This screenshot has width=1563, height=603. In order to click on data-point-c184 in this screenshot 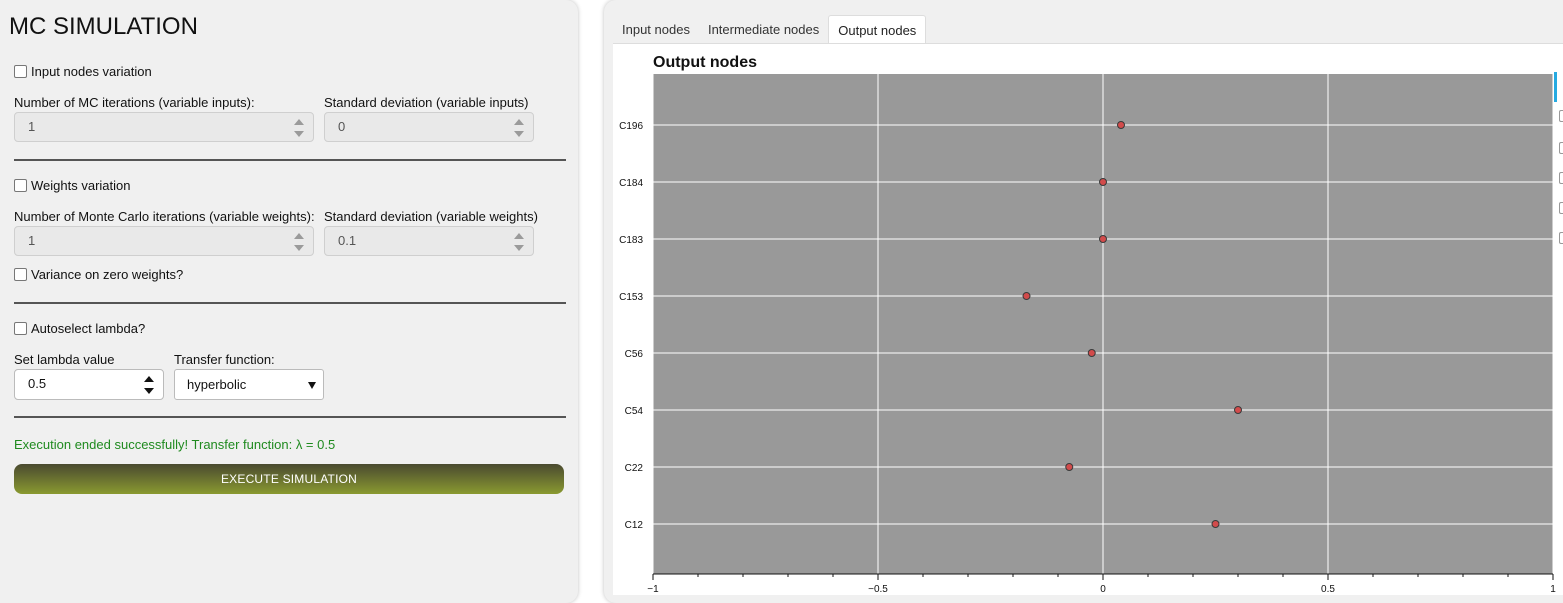, I will do `click(1103, 182)`.